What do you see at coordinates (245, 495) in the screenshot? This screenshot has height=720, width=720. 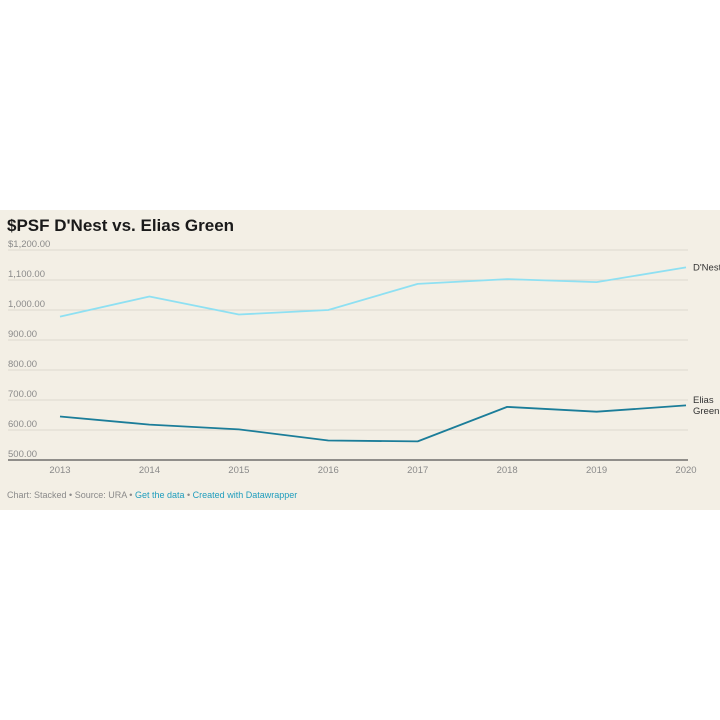 I see `datawrapper-link: Created with Datawrapper` at bounding box center [245, 495].